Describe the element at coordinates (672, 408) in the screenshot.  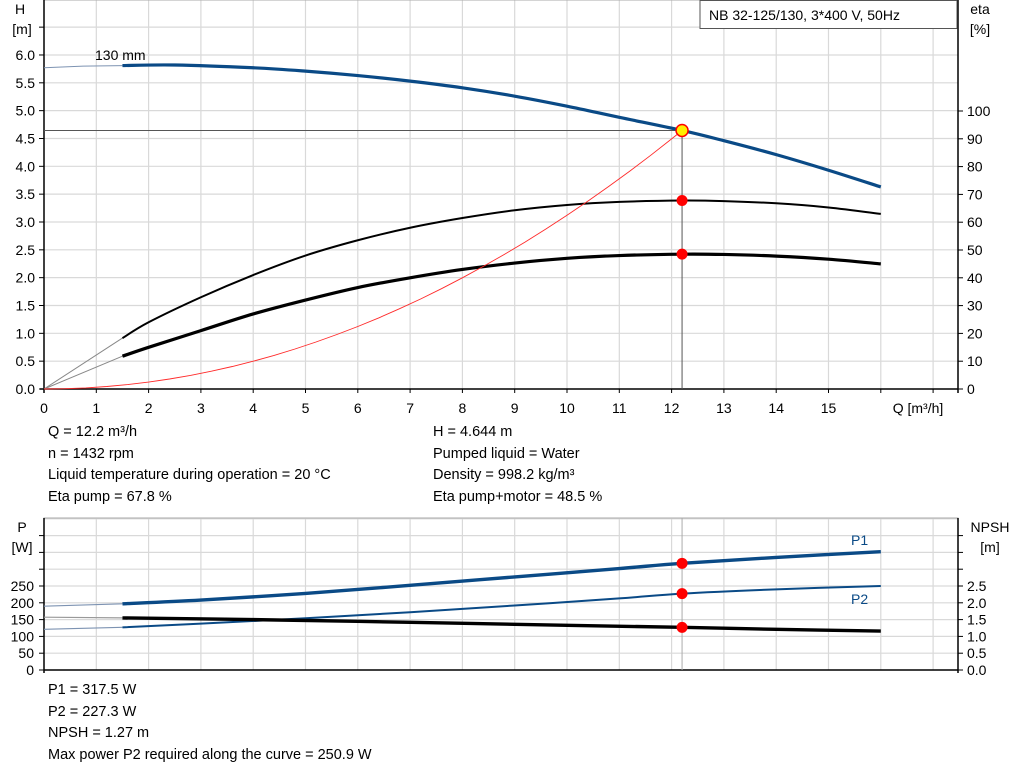
I see `x-tick-label: 12` at that location.